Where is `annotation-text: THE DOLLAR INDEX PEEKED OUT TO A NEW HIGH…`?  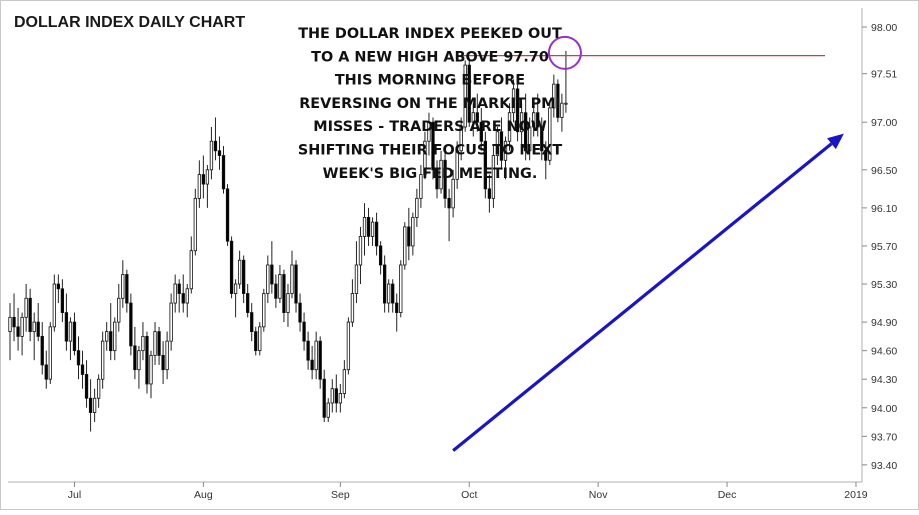
annotation-text: THE DOLLAR INDEX PEEKED OUT TO A NEW HIGH… is located at coordinates (430, 104).